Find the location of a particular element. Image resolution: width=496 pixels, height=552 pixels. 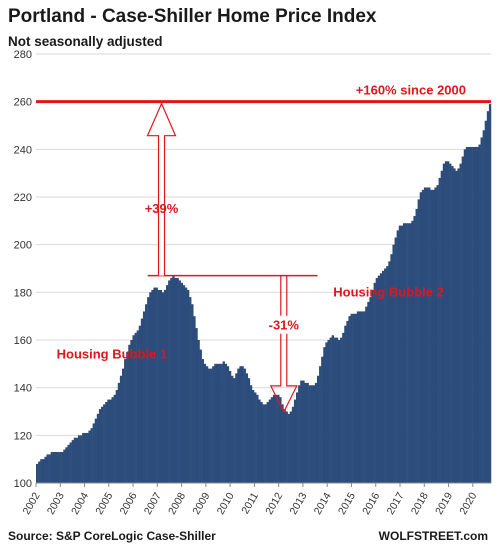

source-note: Source: S&P CoreLogic Case-Shiller is located at coordinates (112, 536).